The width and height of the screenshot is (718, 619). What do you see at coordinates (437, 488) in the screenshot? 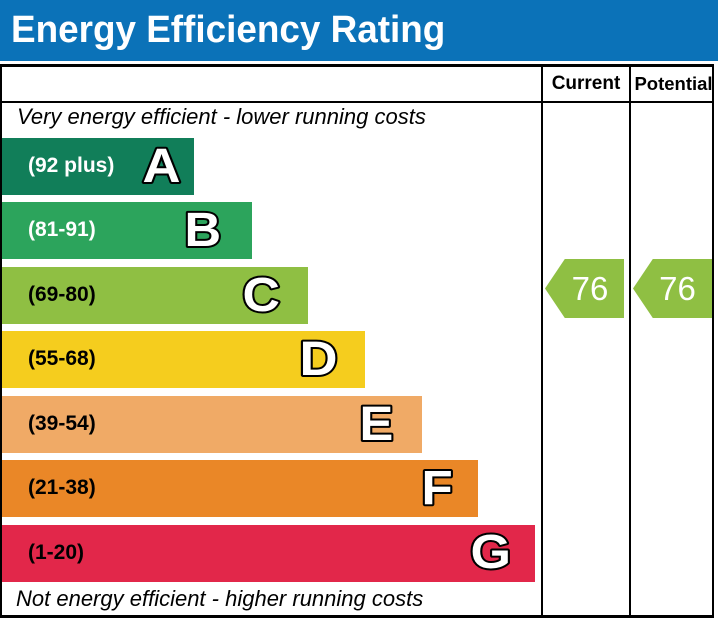
I see `svg-text: F` at bounding box center [437, 488].